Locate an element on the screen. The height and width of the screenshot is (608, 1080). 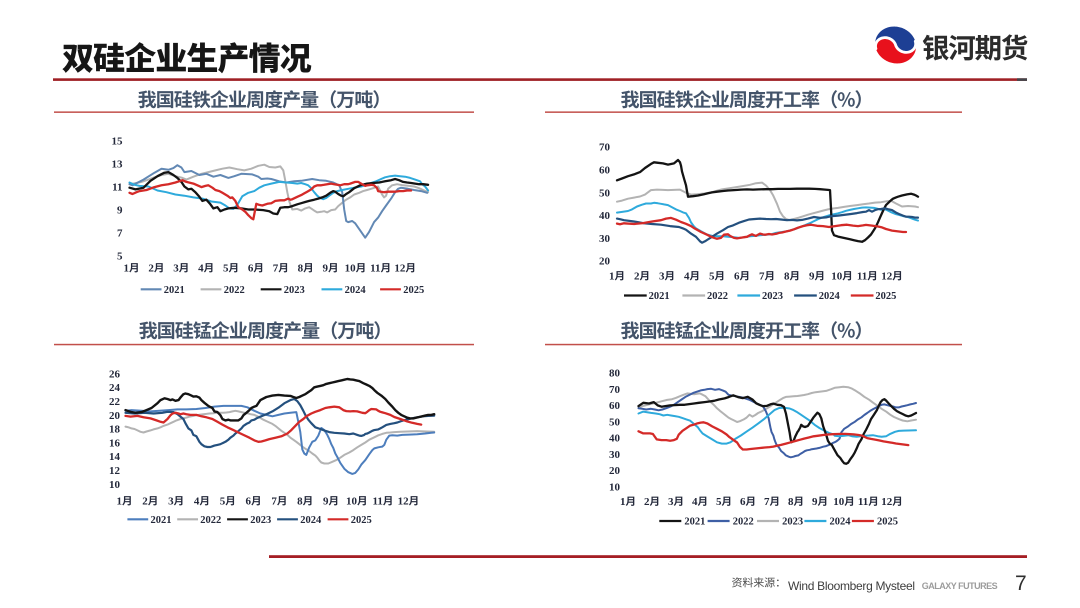
svg-text: GALAXY FUTURES is located at coordinates (960, 586).